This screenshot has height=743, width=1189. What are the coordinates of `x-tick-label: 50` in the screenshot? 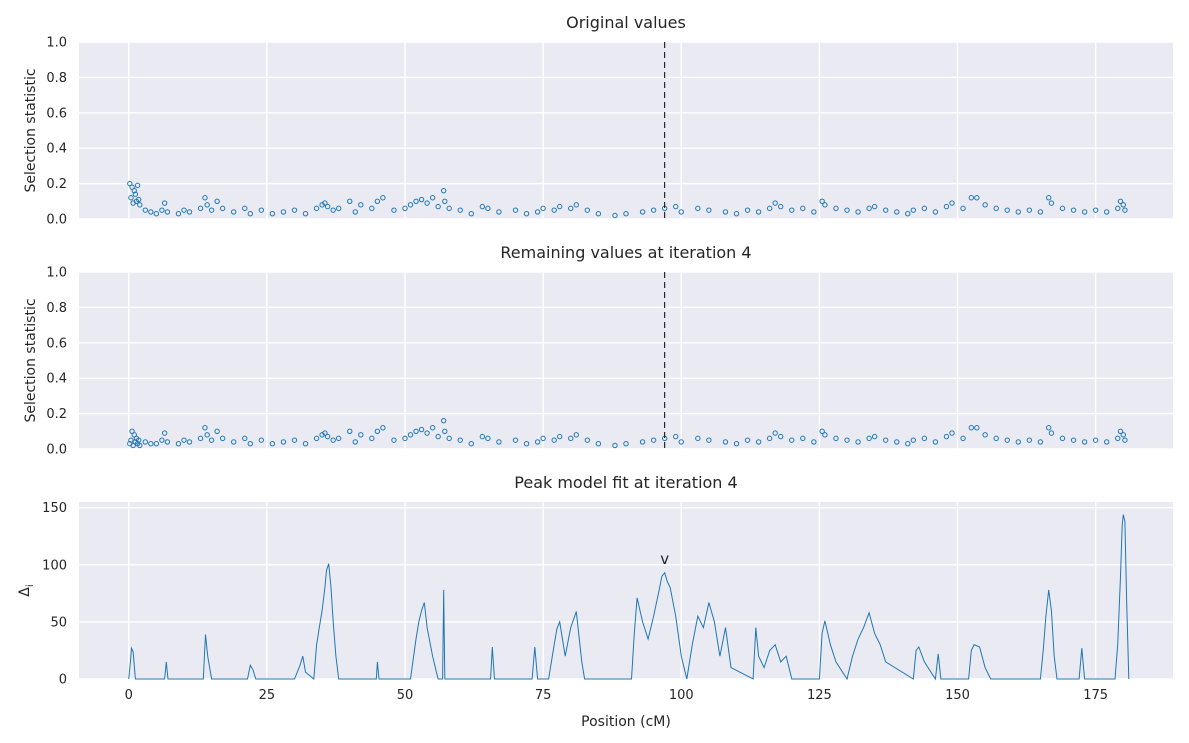 It's located at (405, 695).